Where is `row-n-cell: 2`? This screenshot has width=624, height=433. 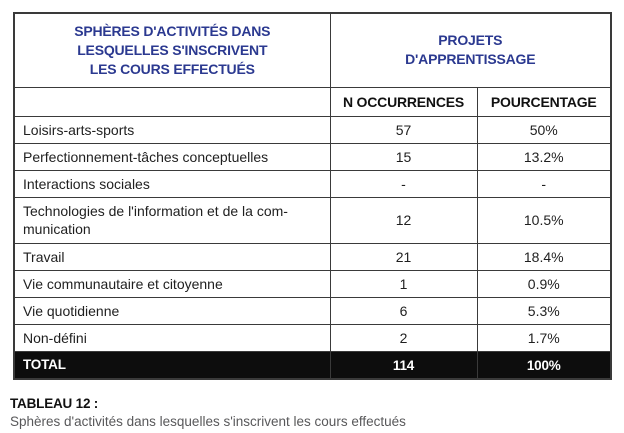 row-n-cell: 2 is located at coordinates (403, 338).